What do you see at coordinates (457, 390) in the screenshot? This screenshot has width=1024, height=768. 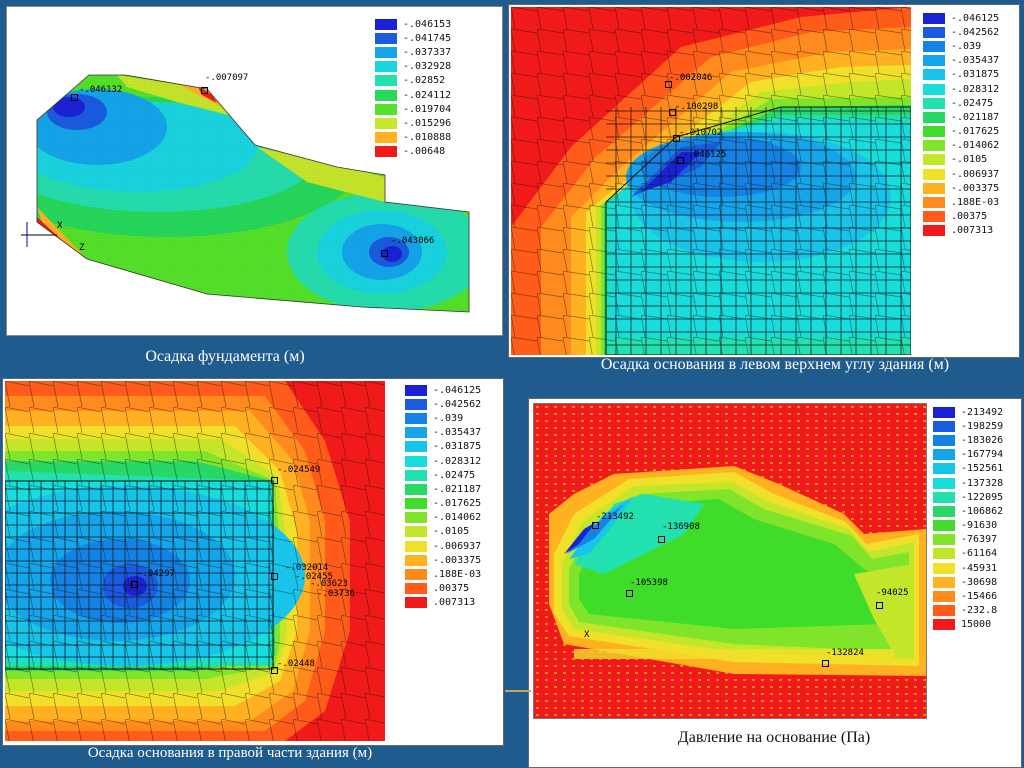 I see `legend-value: -.046125` at bounding box center [457, 390].